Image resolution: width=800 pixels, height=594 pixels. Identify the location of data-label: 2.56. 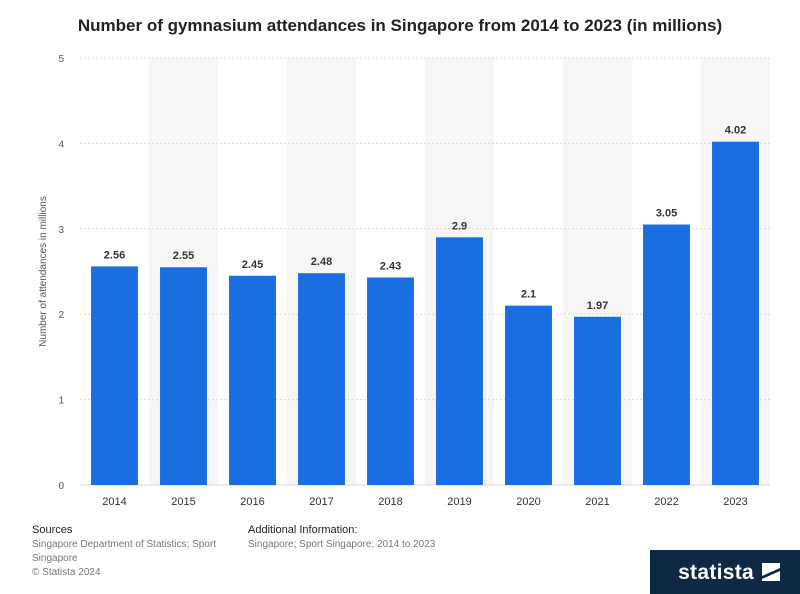
(114, 255).